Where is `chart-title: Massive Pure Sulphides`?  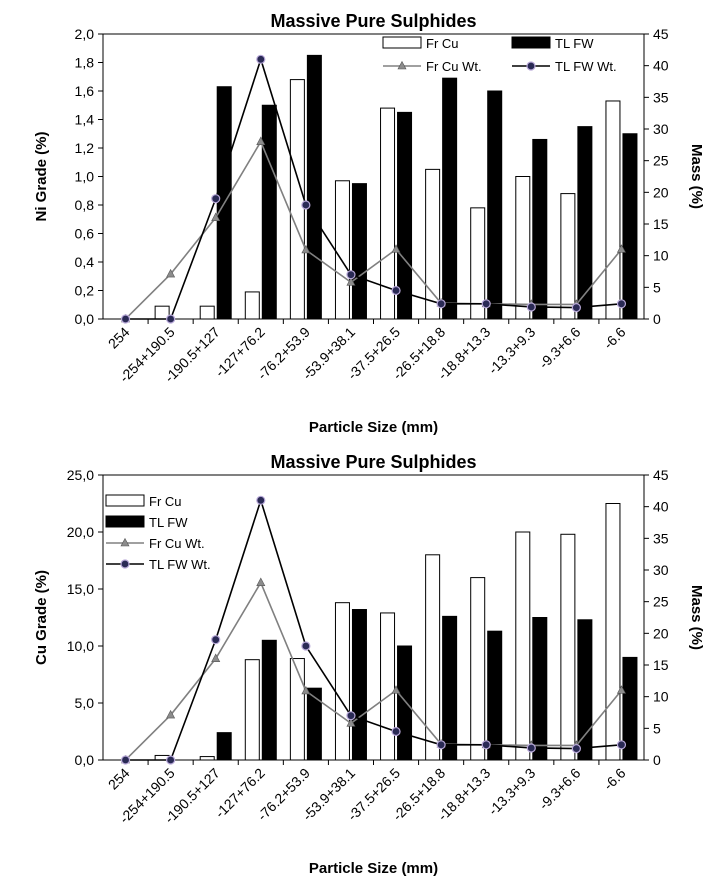 chart-title: Massive Pure Sulphides is located at coordinates (373, 21).